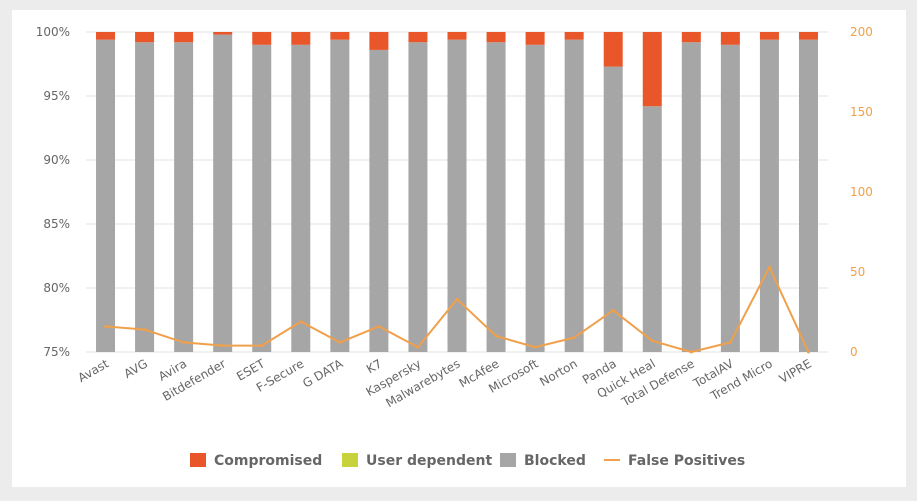 The height and width of the screenshot is (501, 917). What do you see at coordinates (374, 366) in the screenshot?
I see `x-category-label: K7` at bounding box center [374, 366].